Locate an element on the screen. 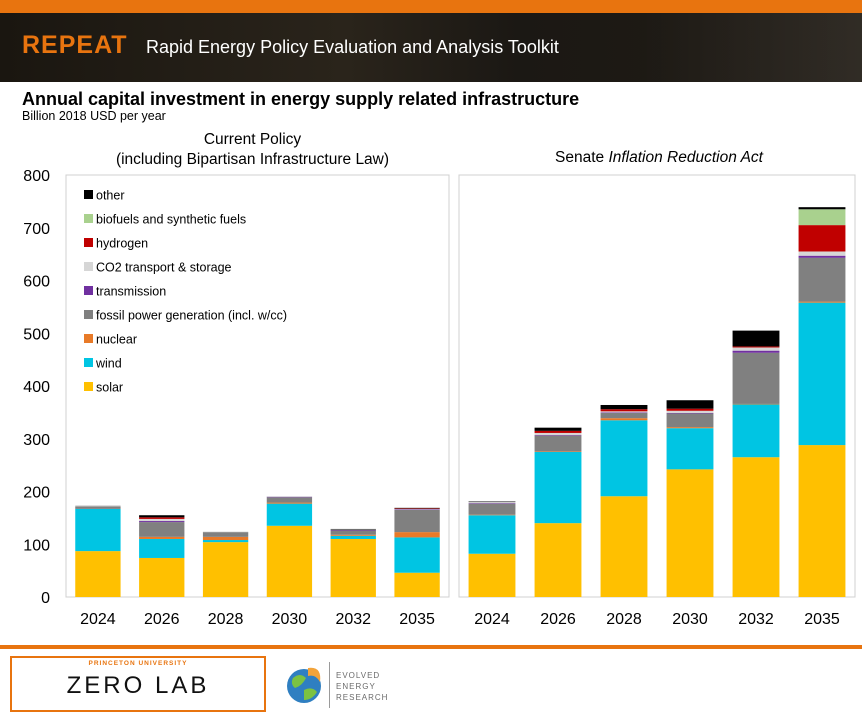  legend-label: CO2 transport & storage is located at coordinates (164, 268).